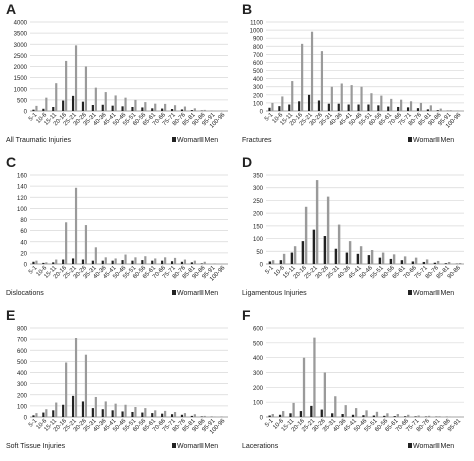 The image size is (474, 461). What do you see at coordinates (258, 202) in the screenshot?
I see `y-tick-label: 250` at bounding box center [258, 202].